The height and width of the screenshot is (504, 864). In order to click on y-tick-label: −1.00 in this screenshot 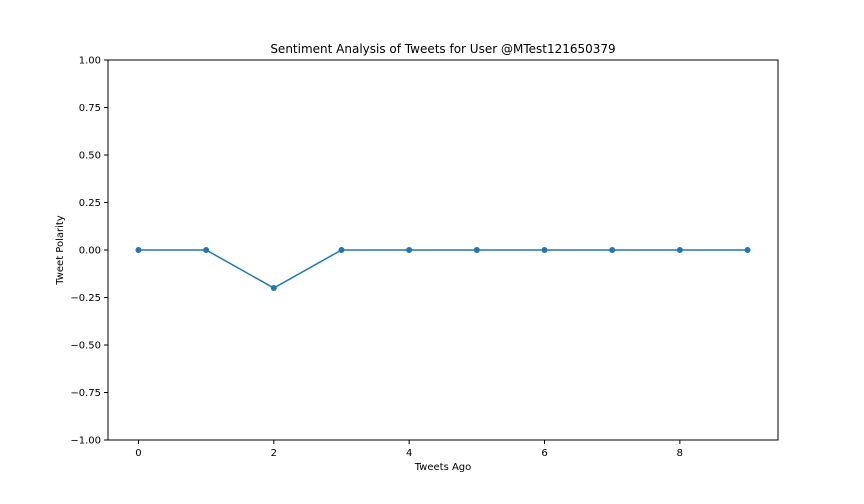, I will do `click(85, 441)`.